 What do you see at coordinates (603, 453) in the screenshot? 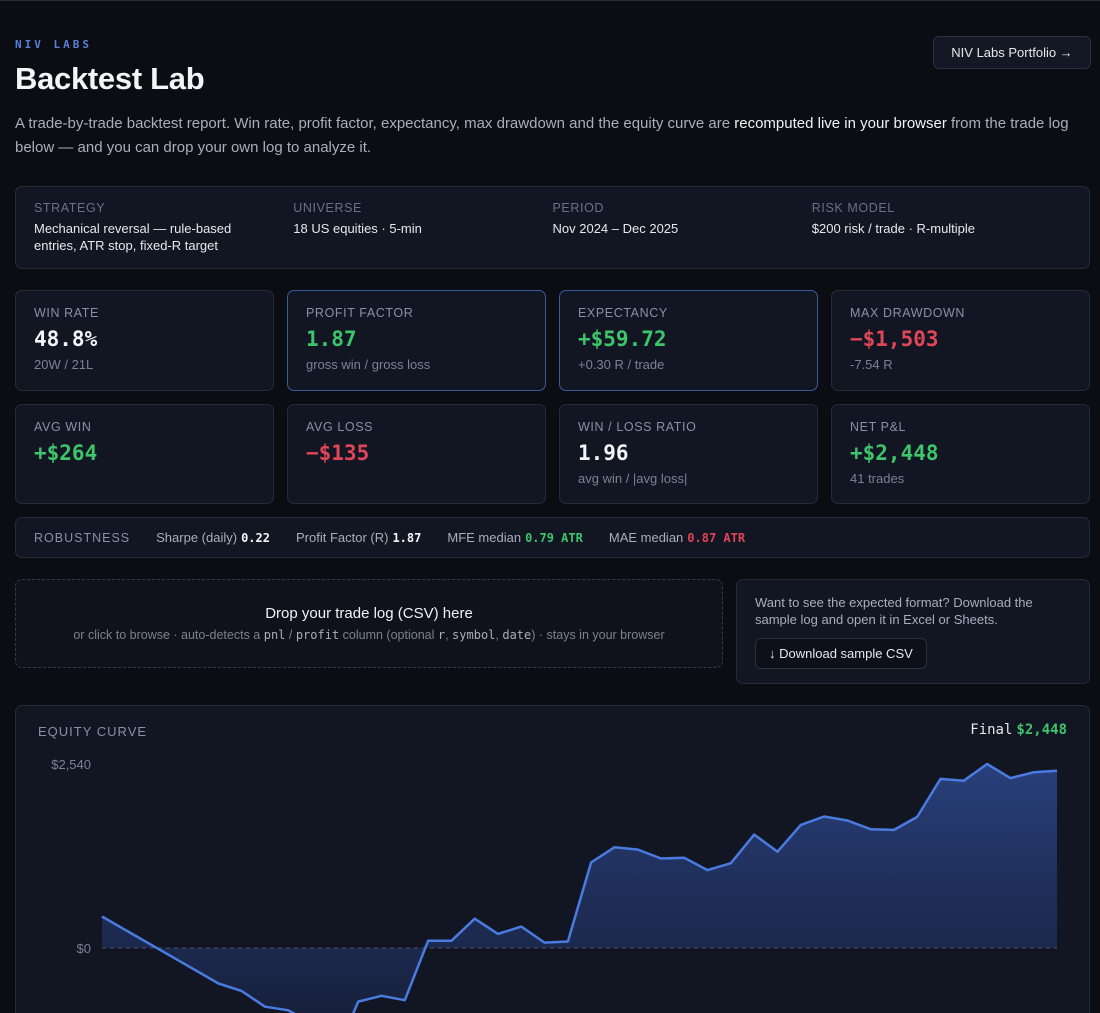
I see `stat-value: 1.96` at bounding box center [603, 453].